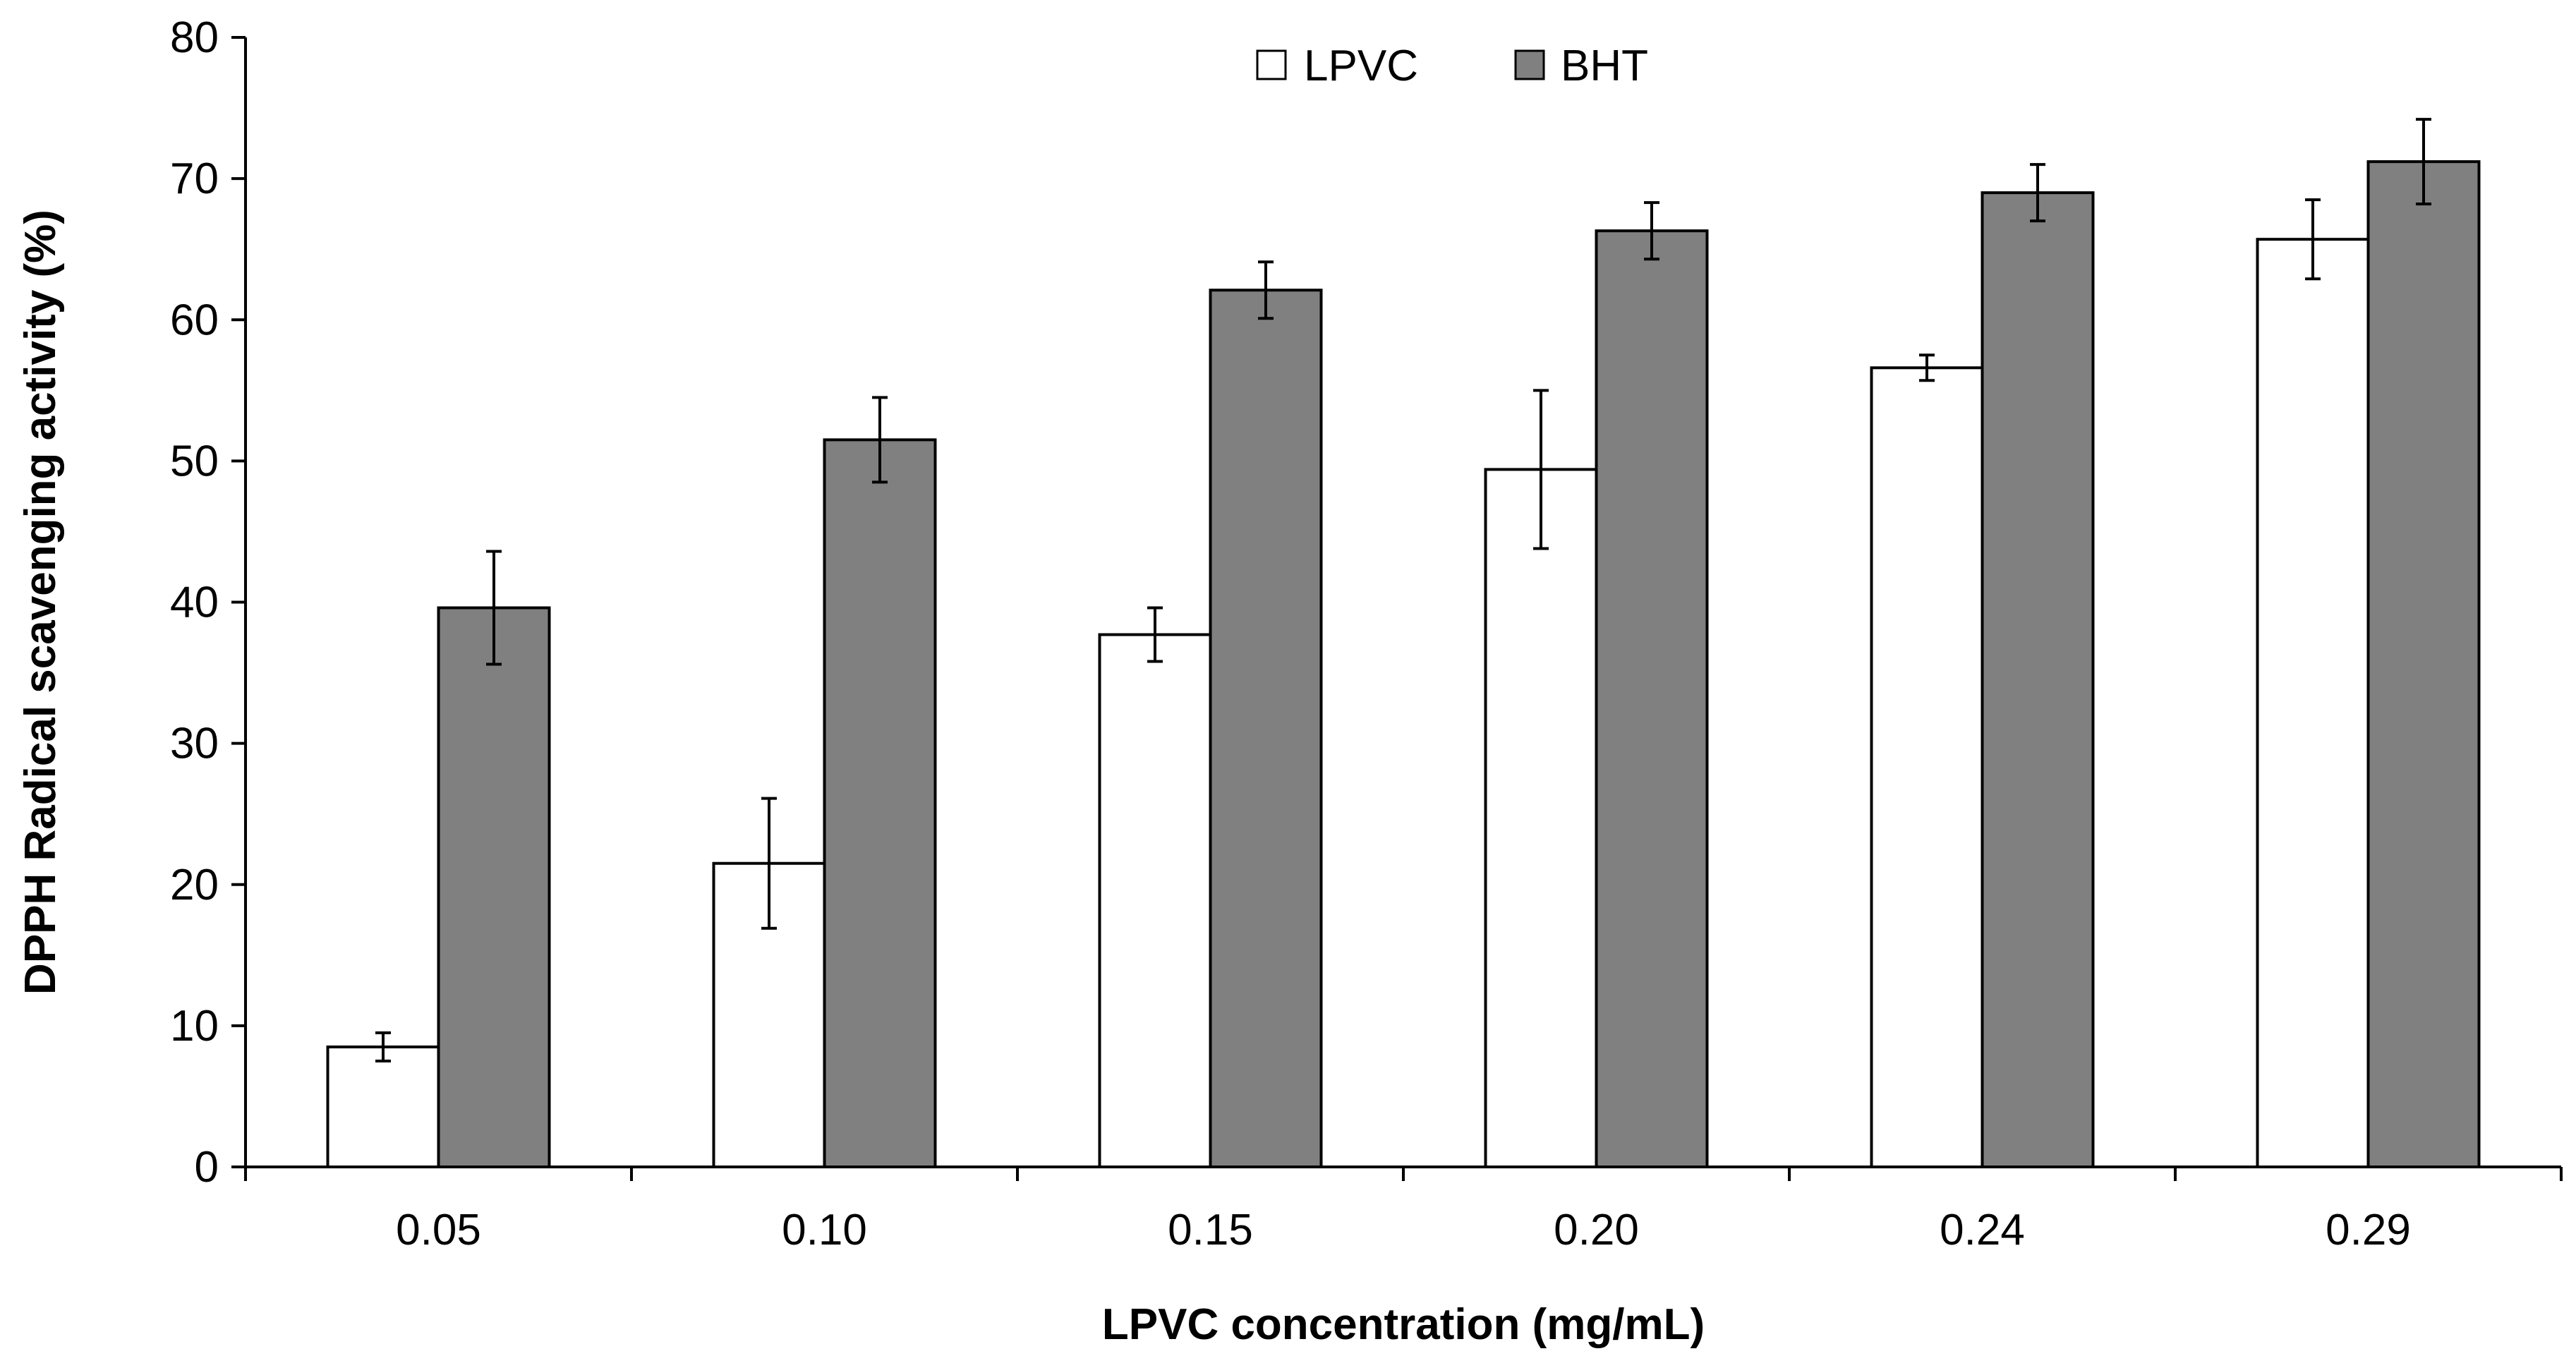 The image size is (2576, 1368). Describe the element at coordinates (825, 1230) in the screenshot. I see `x-tick-label: 0.10` at that location.